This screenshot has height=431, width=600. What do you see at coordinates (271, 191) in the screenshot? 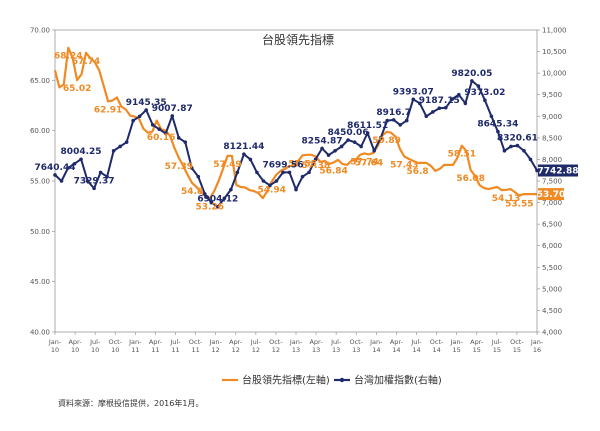
I see `leading-indicator-data-label: 54.94` at bounding box center [271, 191].